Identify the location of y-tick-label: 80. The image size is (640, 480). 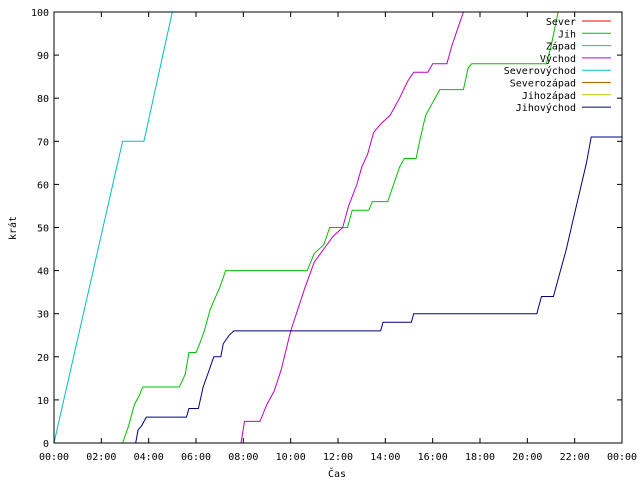
(43, 99).